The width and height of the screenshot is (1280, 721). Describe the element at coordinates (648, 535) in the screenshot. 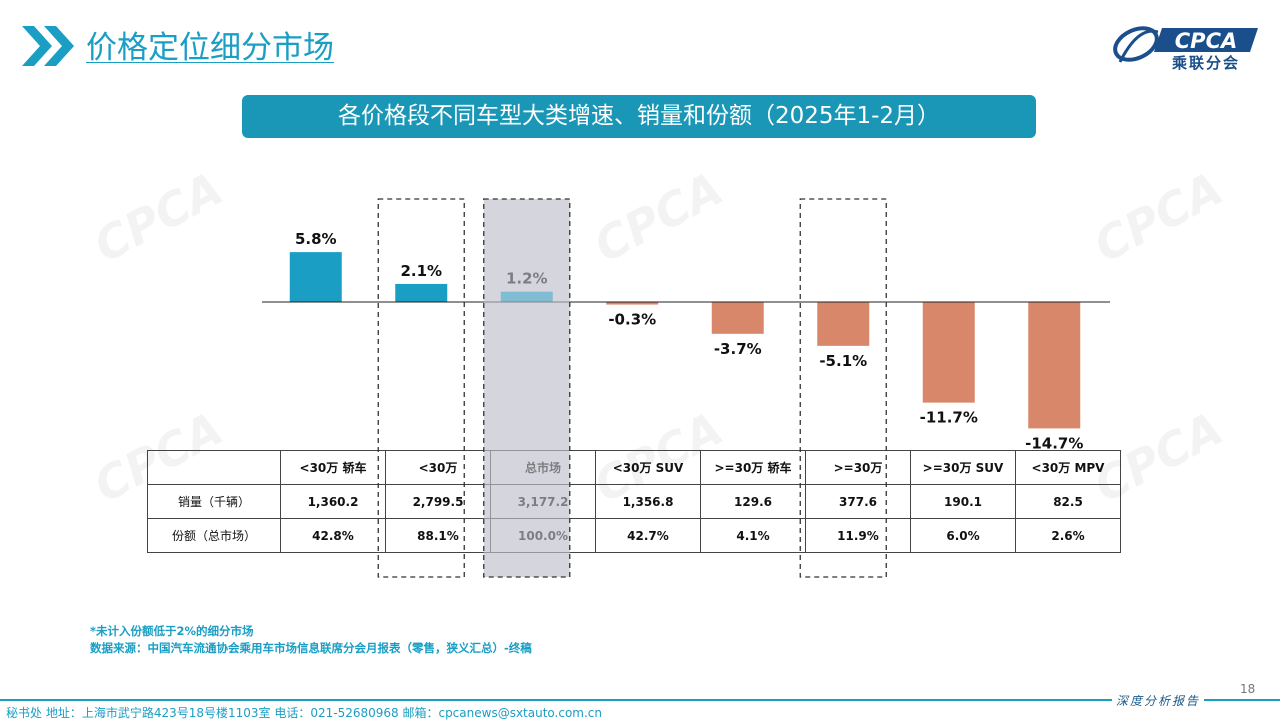

I see `table-cell: 42.7%` at that location.